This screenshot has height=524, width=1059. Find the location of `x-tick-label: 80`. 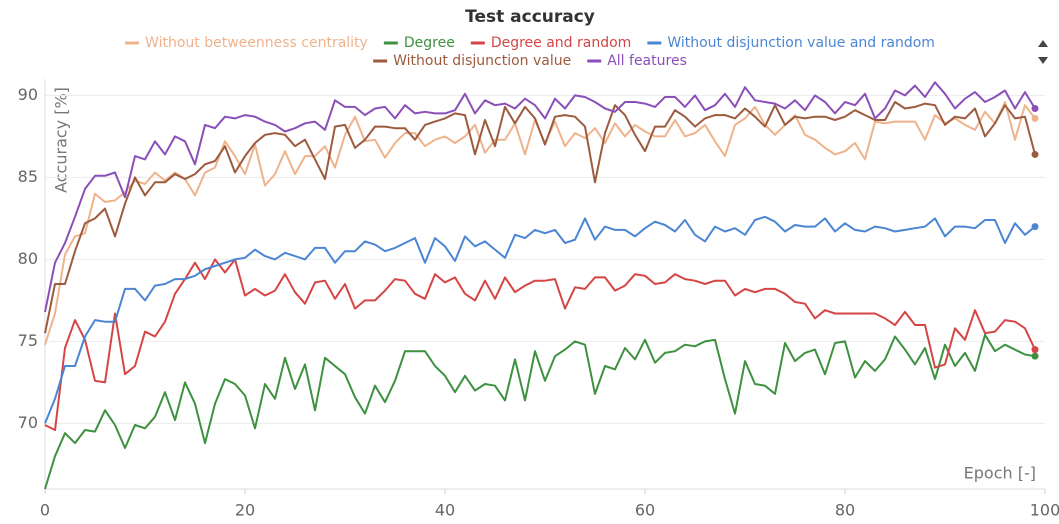

x-tick-label: 80 is located at coordinates (845, 510).